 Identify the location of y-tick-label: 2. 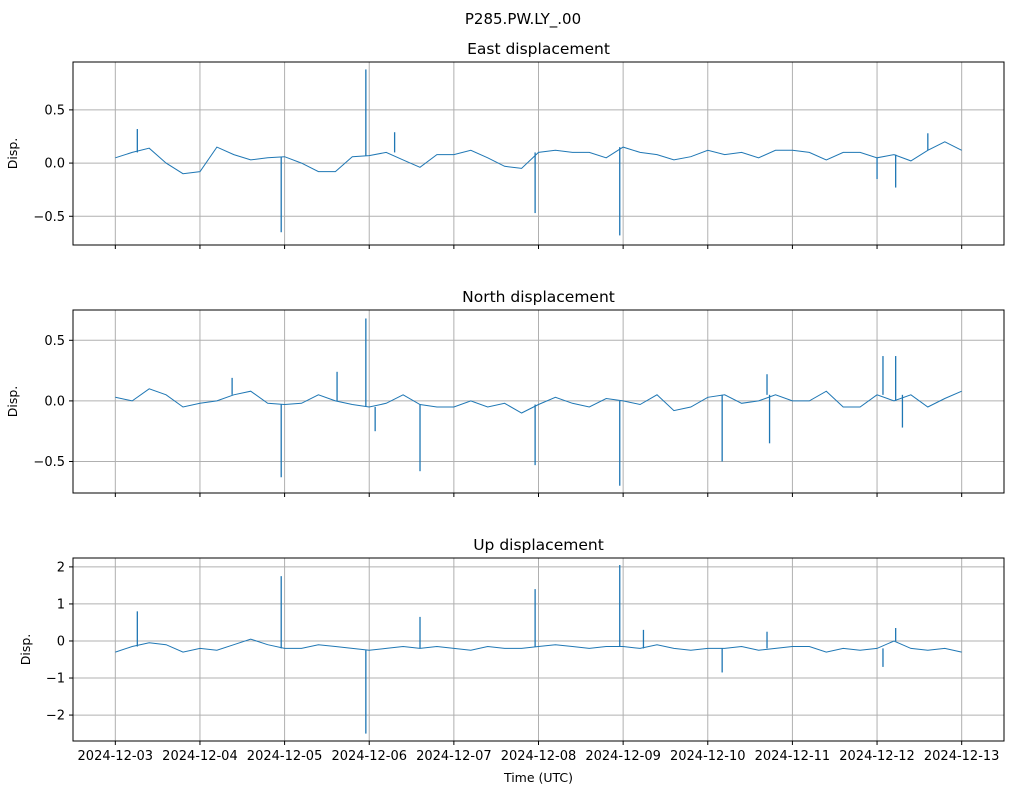
(61, 567).